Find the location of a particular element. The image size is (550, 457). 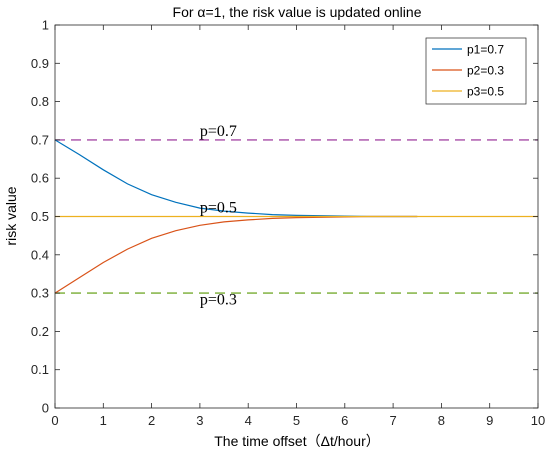

x-tick-label: 3 is located at coordinates (199, 420).